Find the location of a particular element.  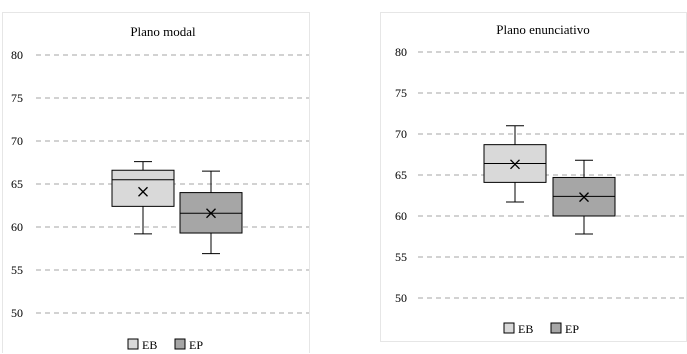

chart-title-modal: Plano modal is located at coordinates (163, 31).